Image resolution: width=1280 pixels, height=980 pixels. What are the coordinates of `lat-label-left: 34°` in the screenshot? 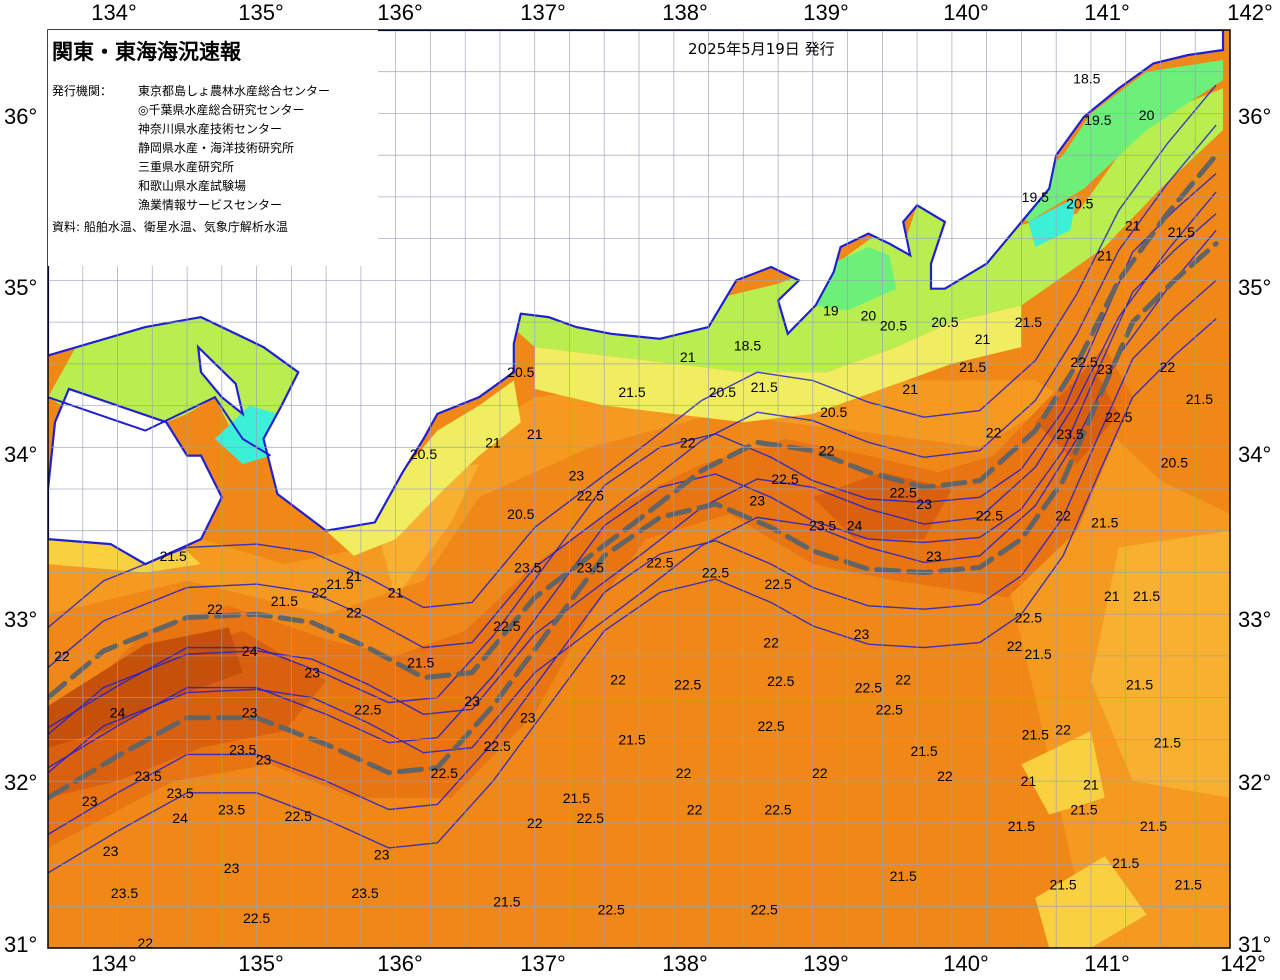 It's located at (21, 454).